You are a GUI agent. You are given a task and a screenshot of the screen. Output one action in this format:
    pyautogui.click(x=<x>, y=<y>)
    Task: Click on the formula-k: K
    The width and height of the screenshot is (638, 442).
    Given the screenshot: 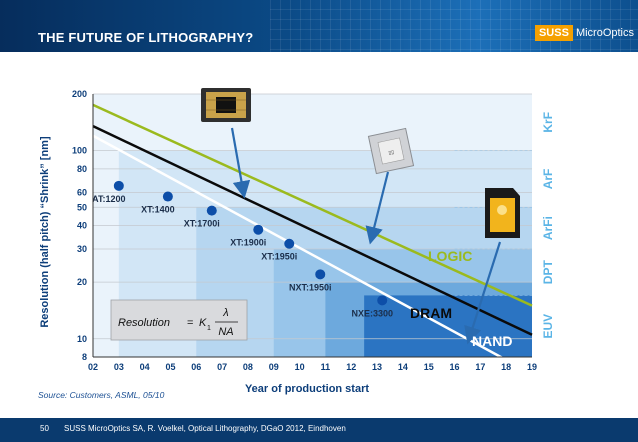 What is the action you would take?
    pyautogui.click(x=203, y=323)
    